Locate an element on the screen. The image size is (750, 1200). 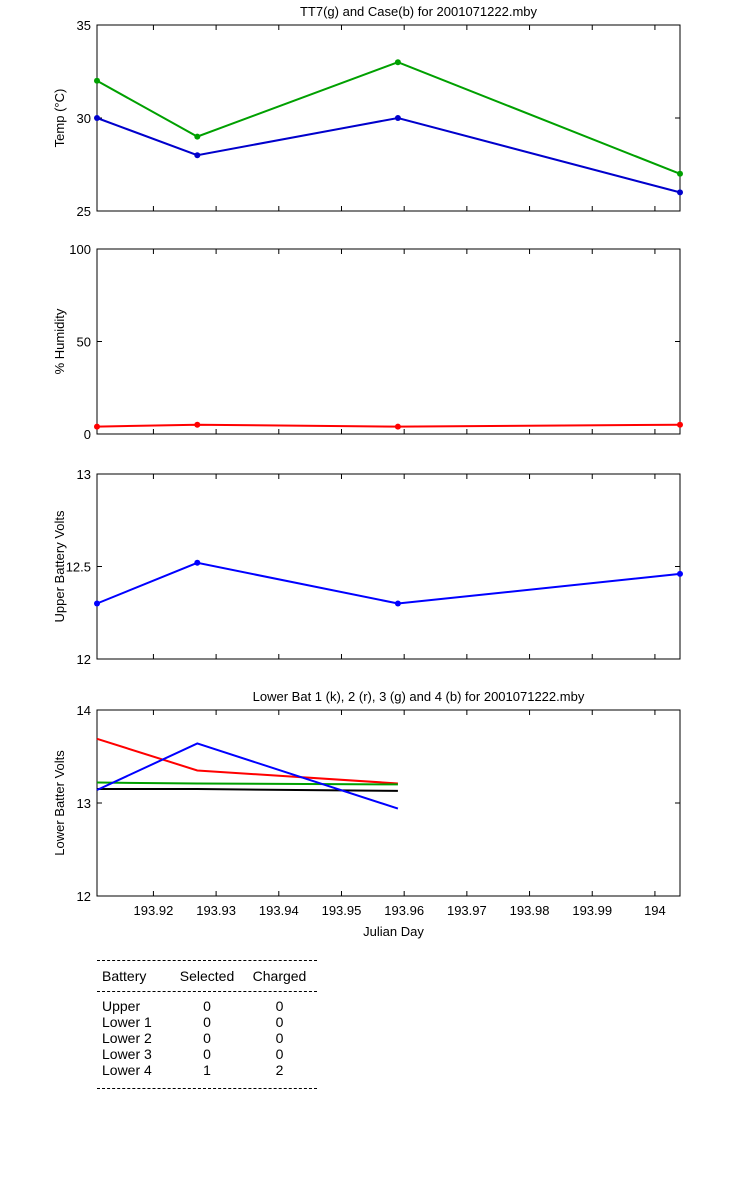
table-row: Lower 1 0 0 is located at coordinates (207, 1022).